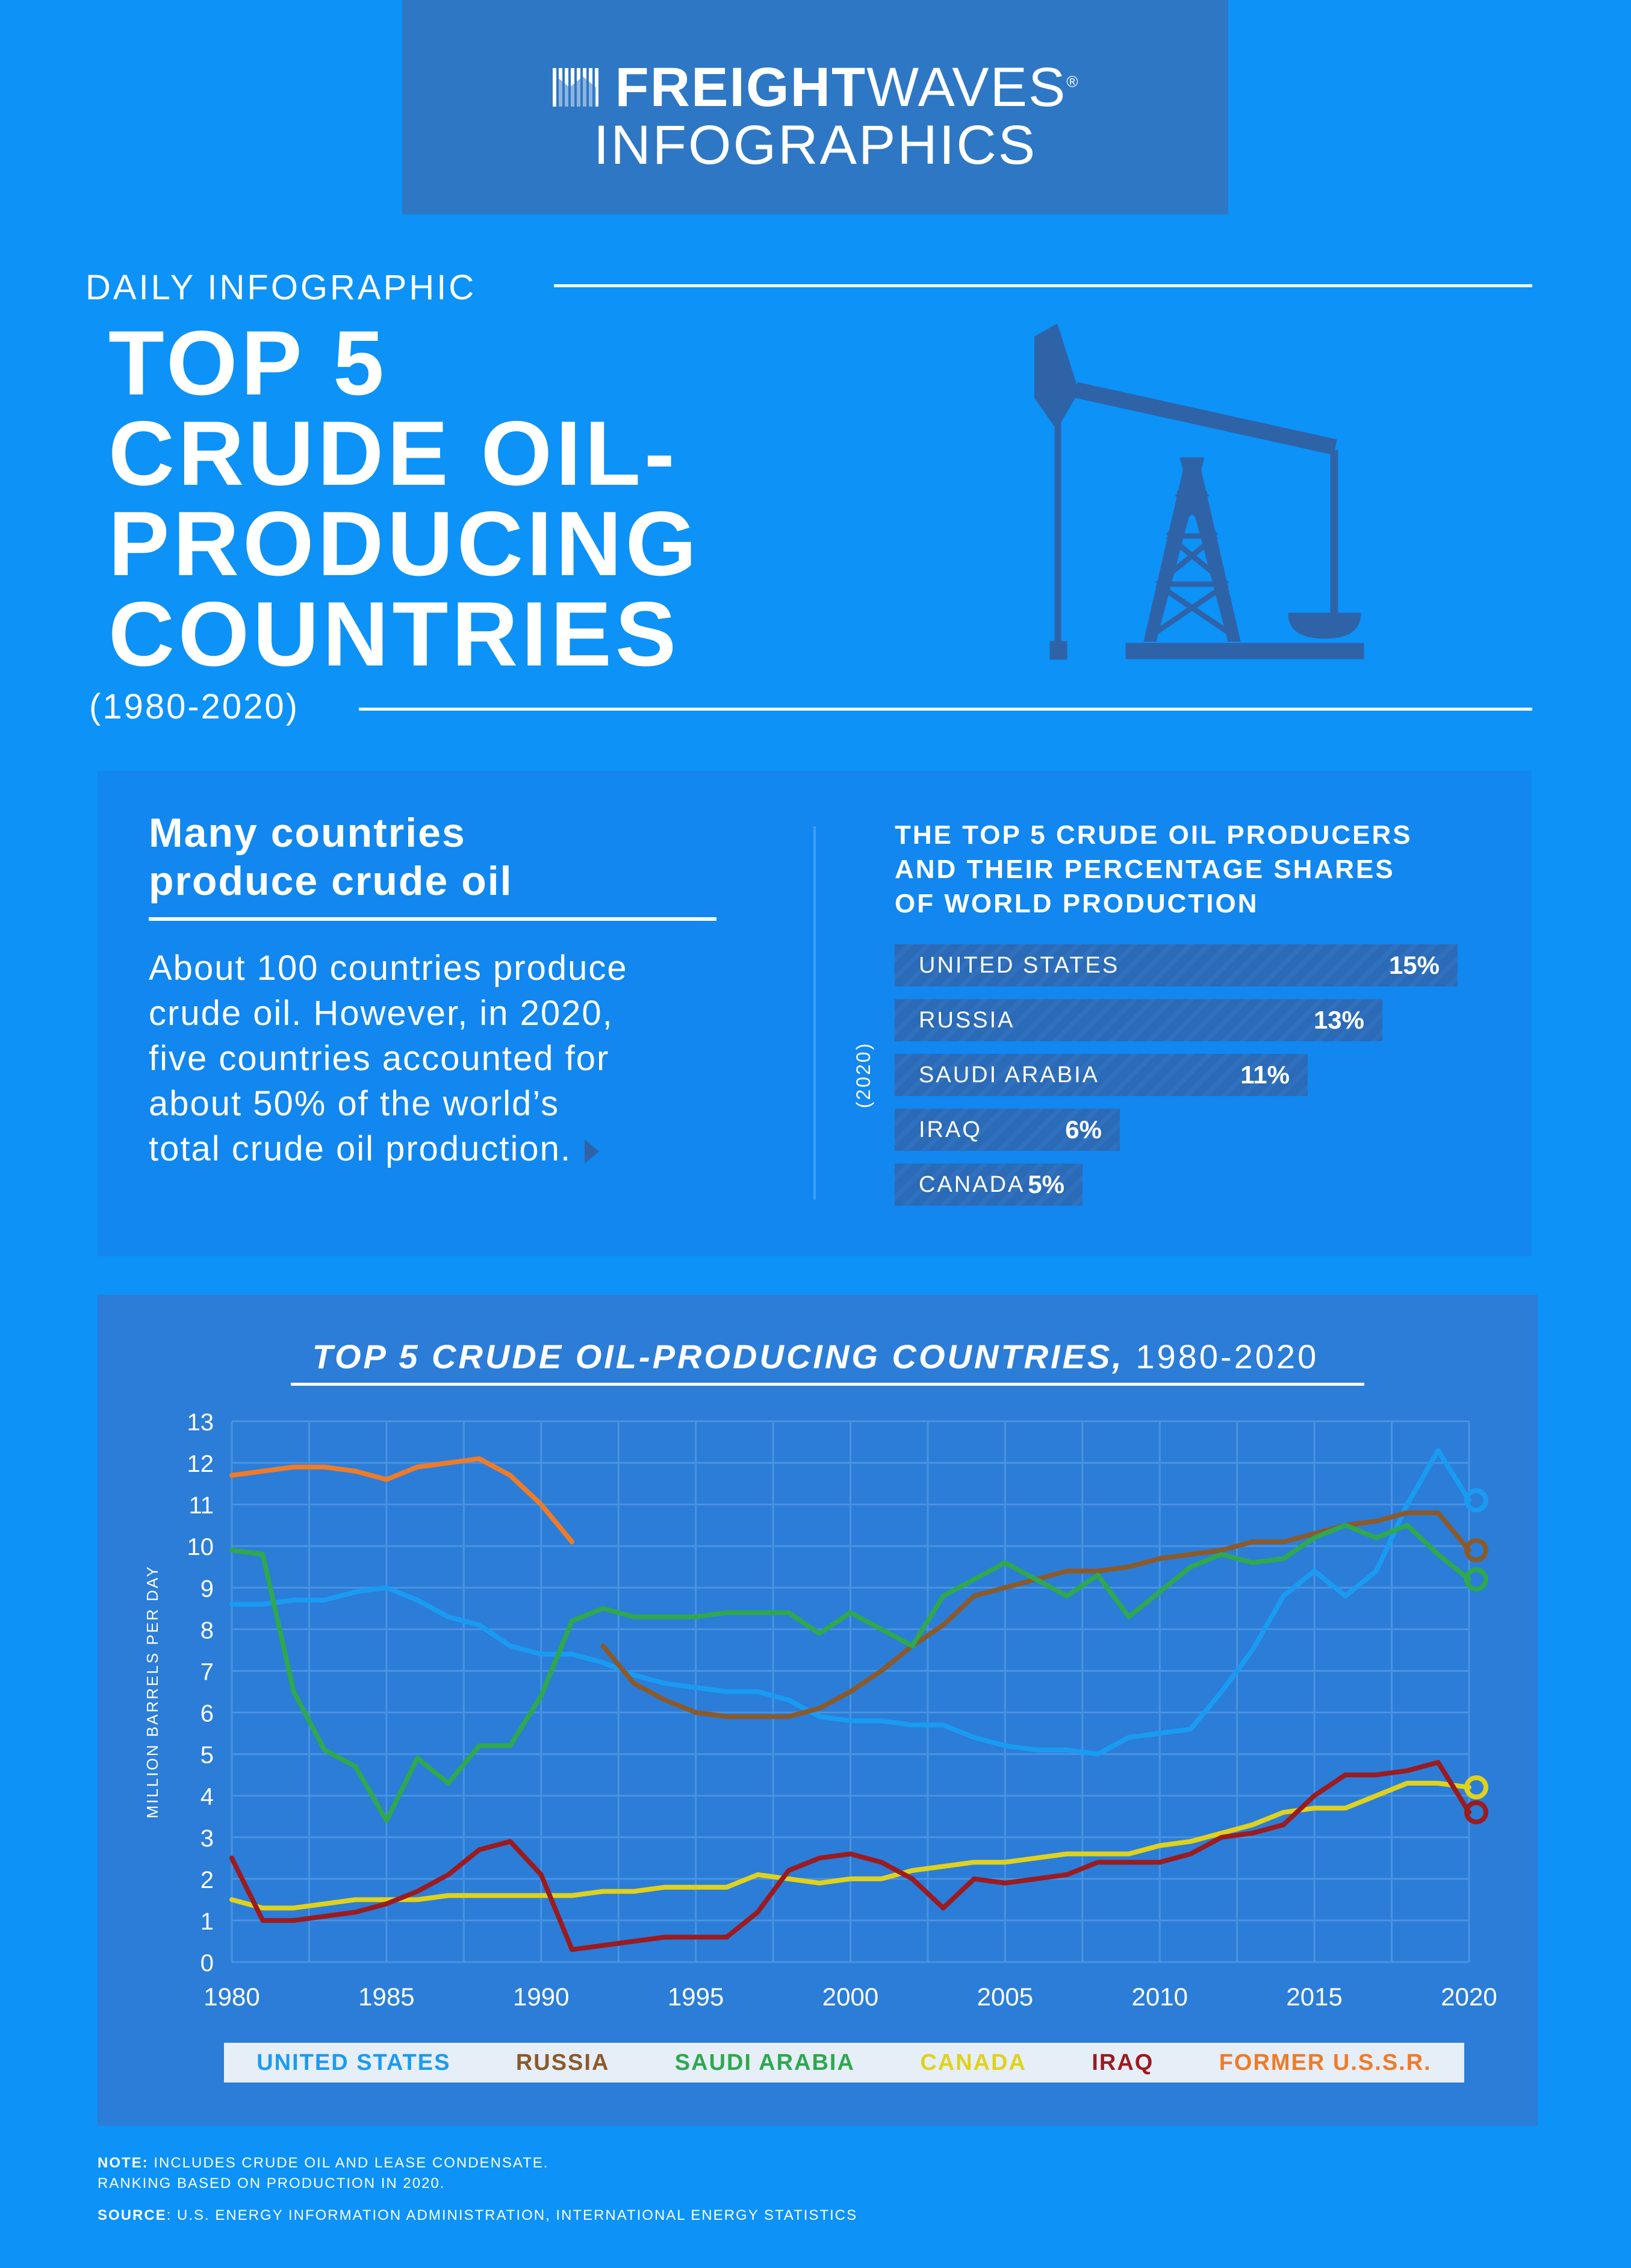 Image resolution: width=1631 pixels, height=2268 pixels. What do you see at coordinates (967, 1021) in the screenshot?
I see `share-country-label: RUSSIA` at bounding box center [967, 1021].